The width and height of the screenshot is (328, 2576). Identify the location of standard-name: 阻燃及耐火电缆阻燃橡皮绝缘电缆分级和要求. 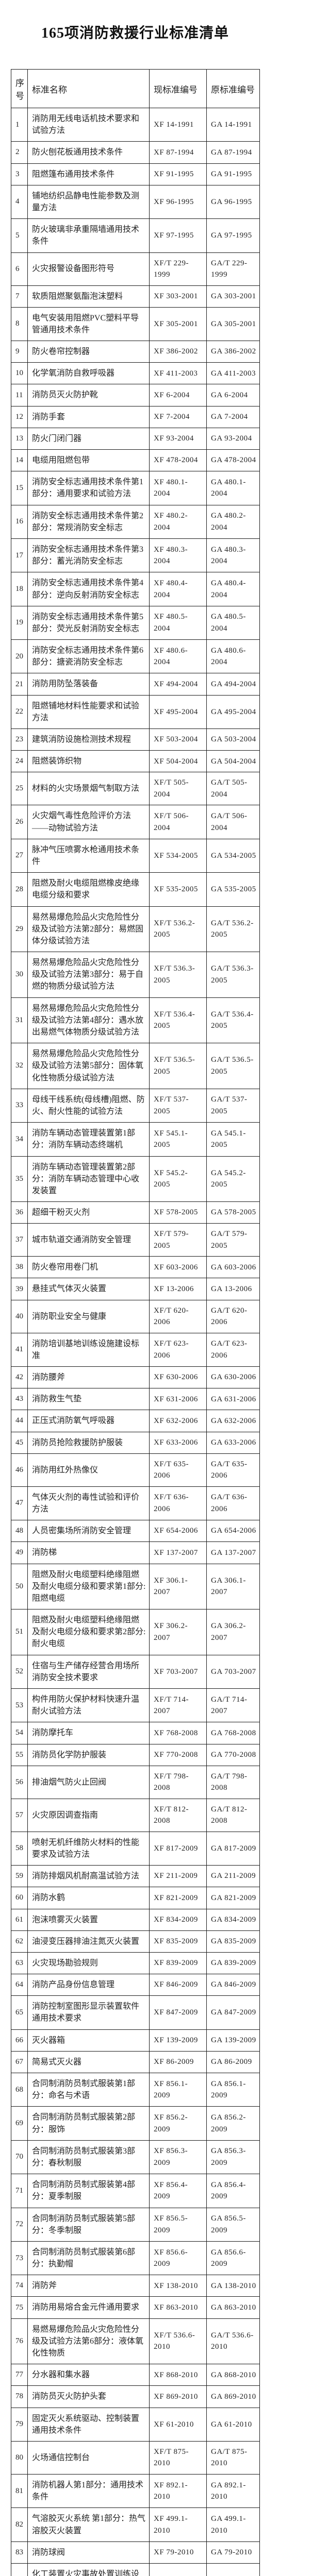
(88, 889).